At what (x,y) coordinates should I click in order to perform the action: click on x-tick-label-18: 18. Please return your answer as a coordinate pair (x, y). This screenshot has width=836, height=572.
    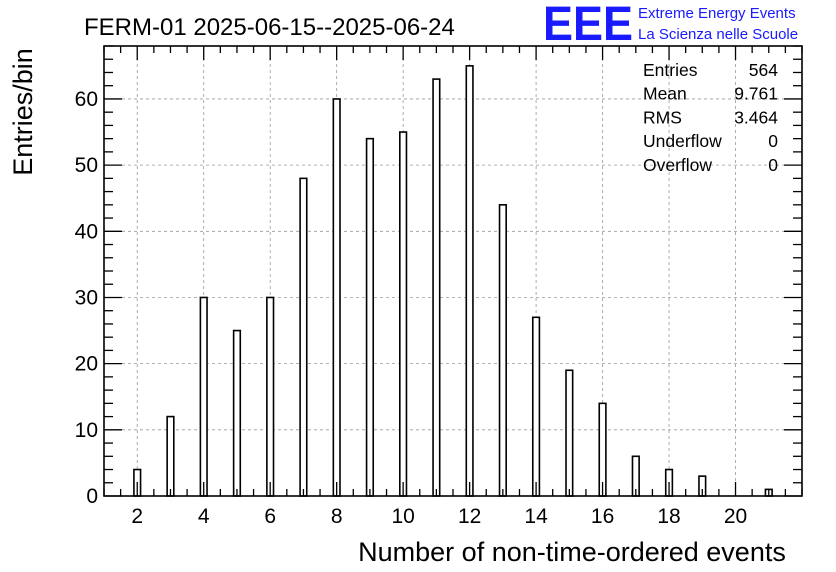
    Looking at the image, I should click on (668, 516).